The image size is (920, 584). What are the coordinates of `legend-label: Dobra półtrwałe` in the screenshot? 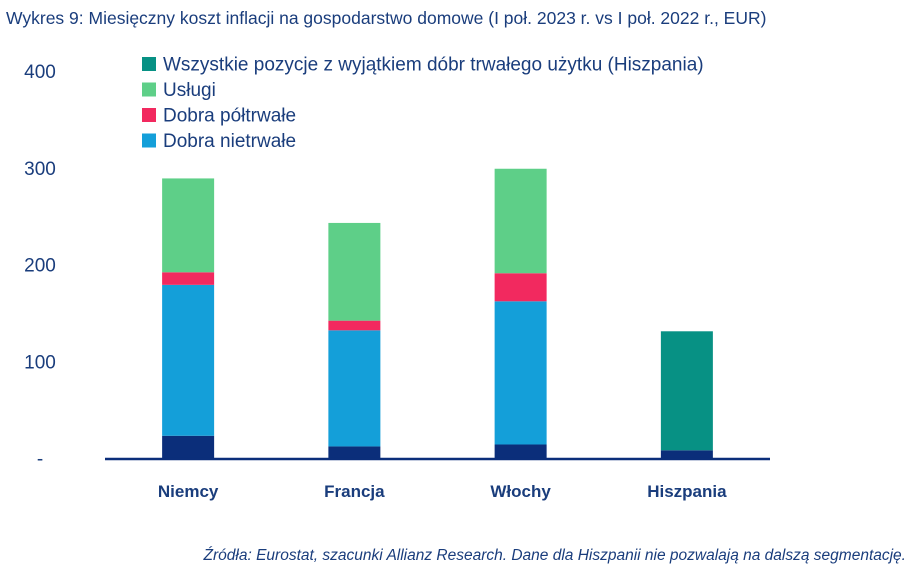 It's located at (229, 116).